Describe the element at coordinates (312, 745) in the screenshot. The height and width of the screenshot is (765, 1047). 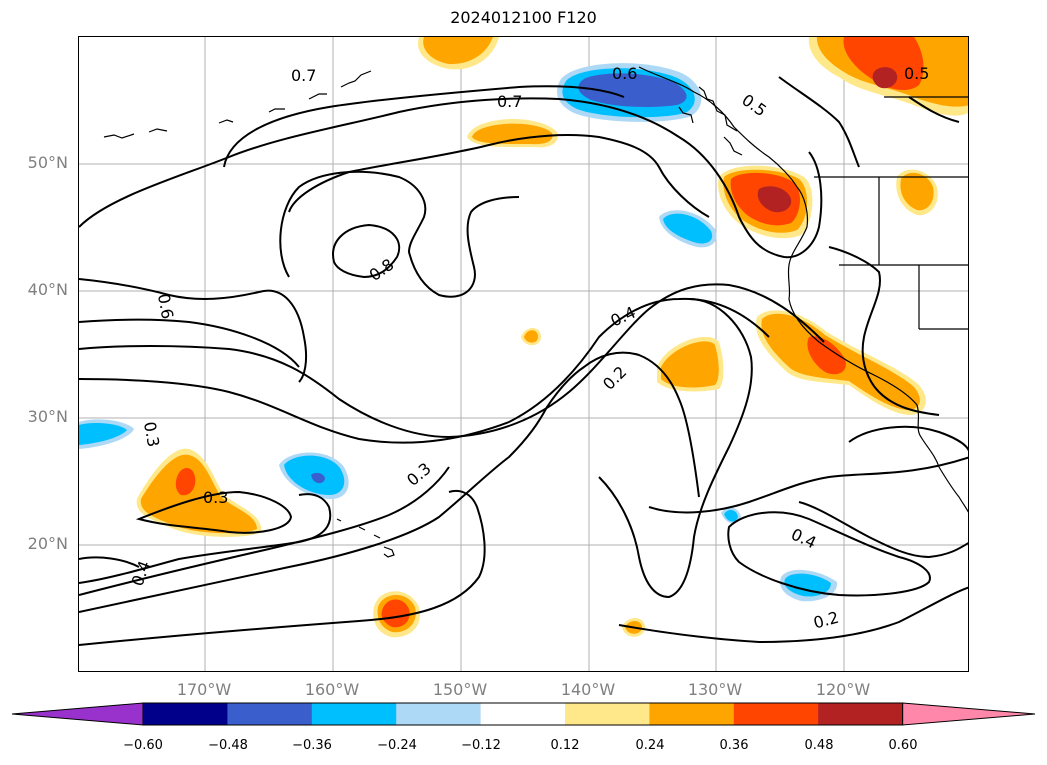
I see `colorbar-tick: −0.36` at that location.